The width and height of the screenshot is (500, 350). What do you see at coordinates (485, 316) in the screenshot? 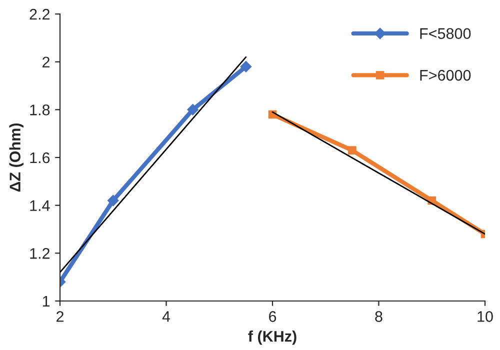
I see `x-tick-label: 10` at bounding box center [485, 316].